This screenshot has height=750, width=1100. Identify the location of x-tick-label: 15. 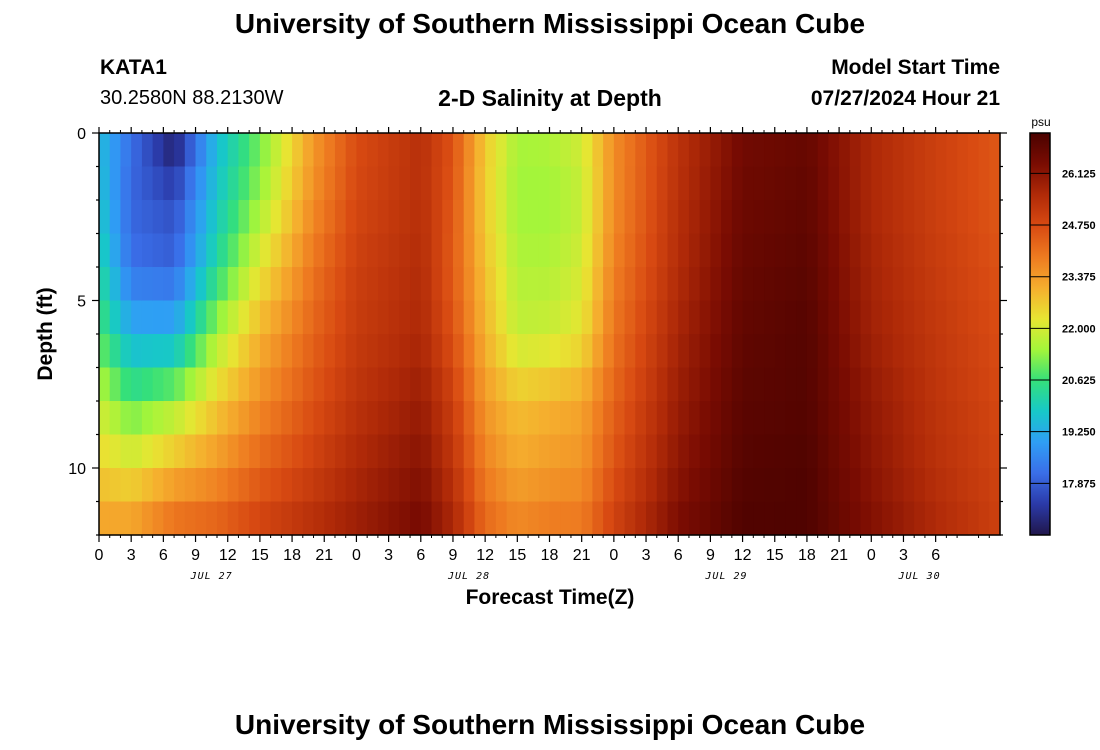
(260, 555).